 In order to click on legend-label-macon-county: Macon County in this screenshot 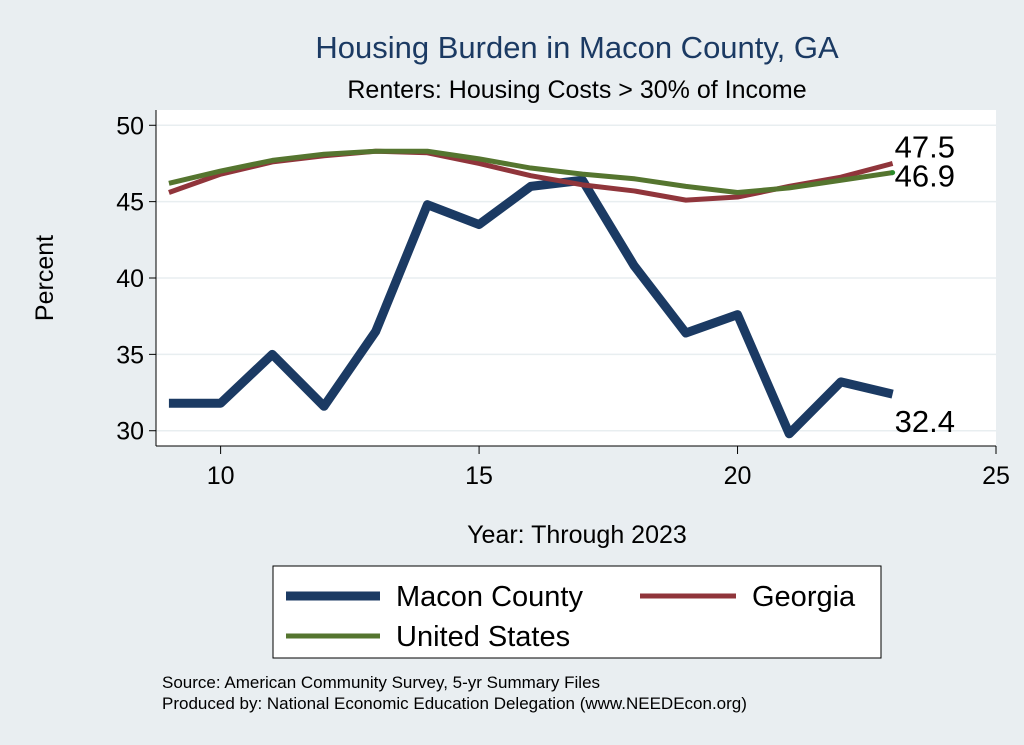, I will do `click(489, 597)`.